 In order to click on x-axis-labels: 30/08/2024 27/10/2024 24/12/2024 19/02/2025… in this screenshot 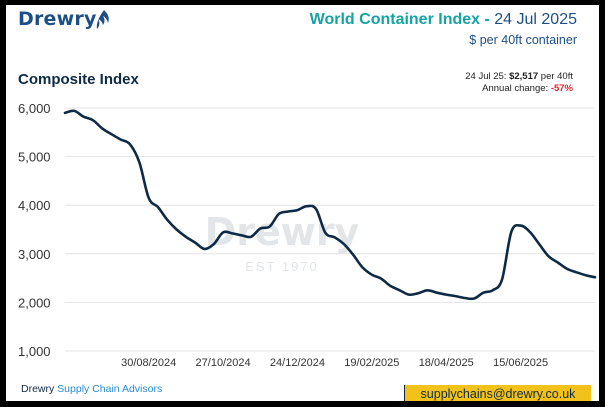, I will do `click(334, 363)`.